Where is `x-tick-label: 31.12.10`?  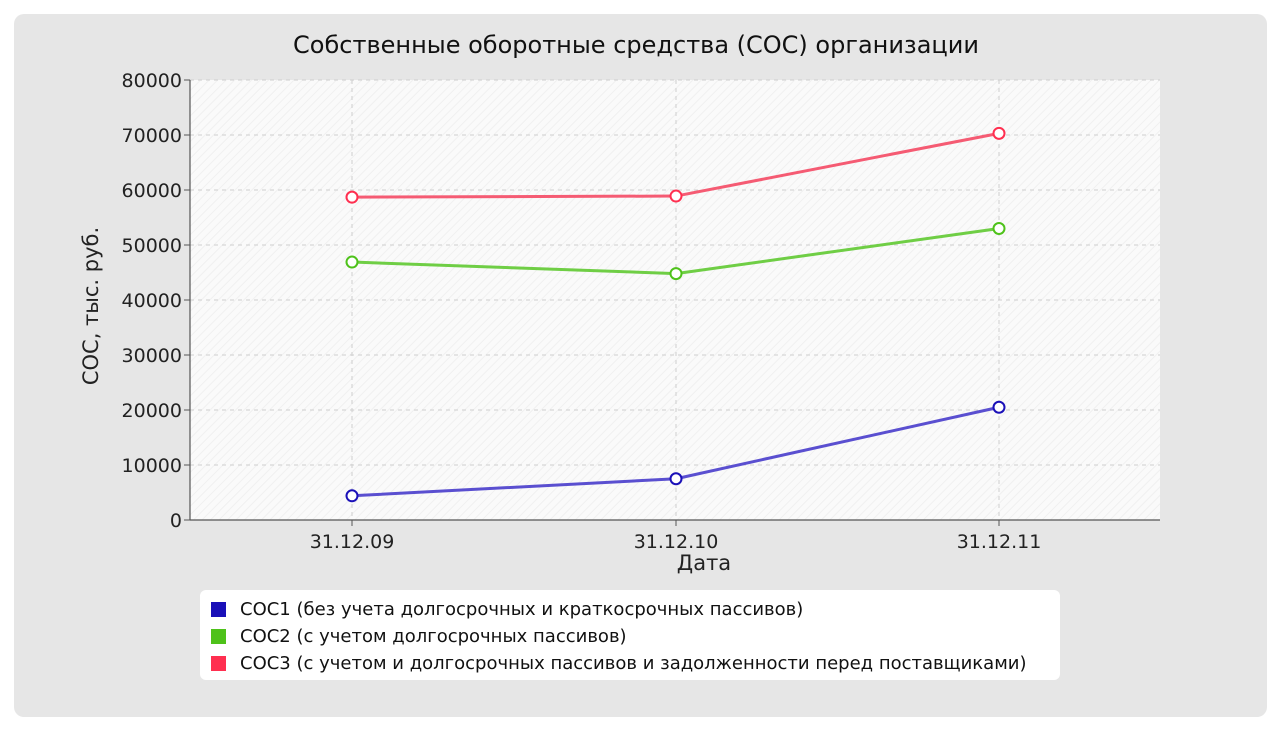 x-tick-label: 31.12.10 is located at coordinates (676, 542).